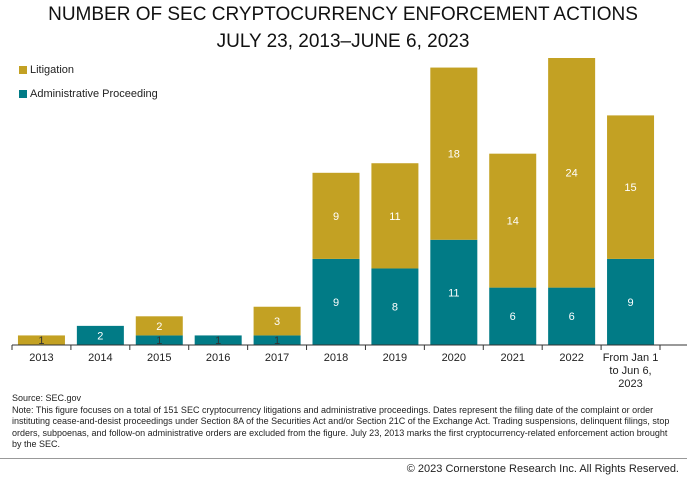 Image resolution: width=687 pixels, height=477 pixels. I want to click on data-label: 15, so click(630, 188).